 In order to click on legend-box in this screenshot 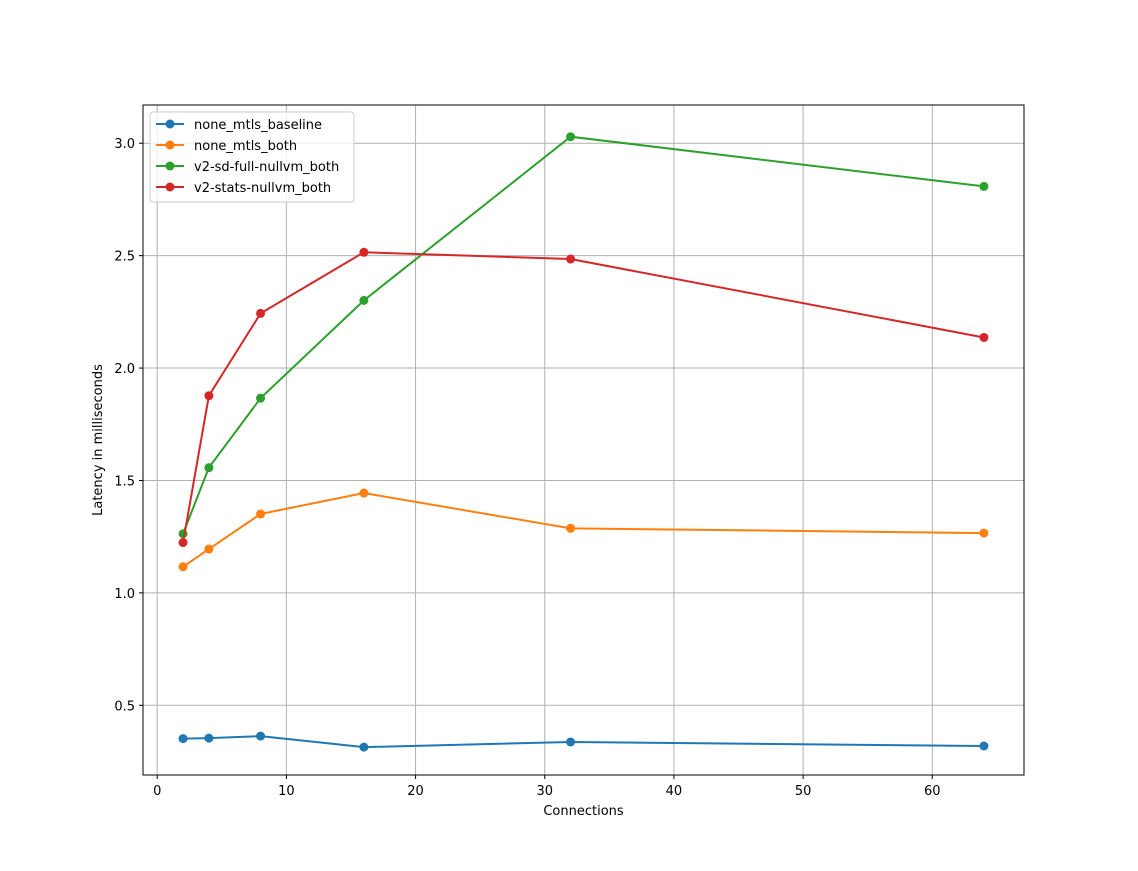, I will do `click(252, 157)`.